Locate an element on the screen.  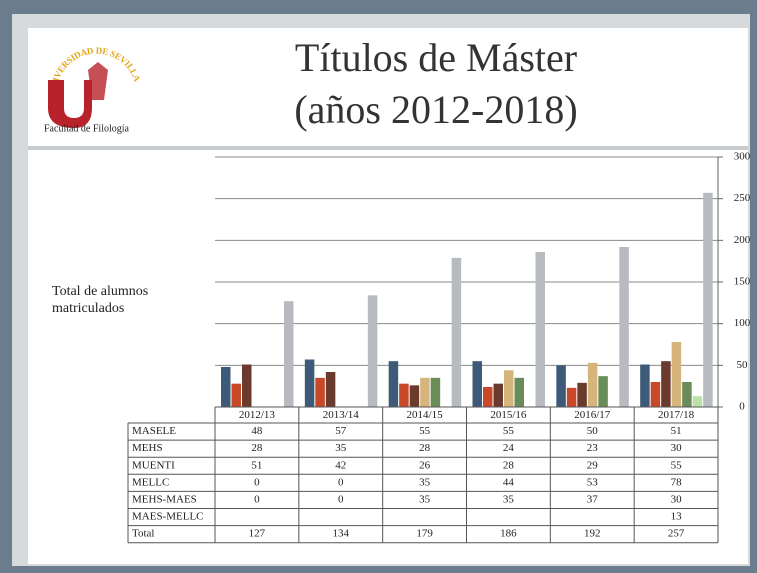
y-tick-label: 150 is located at coordinates (742, 282).